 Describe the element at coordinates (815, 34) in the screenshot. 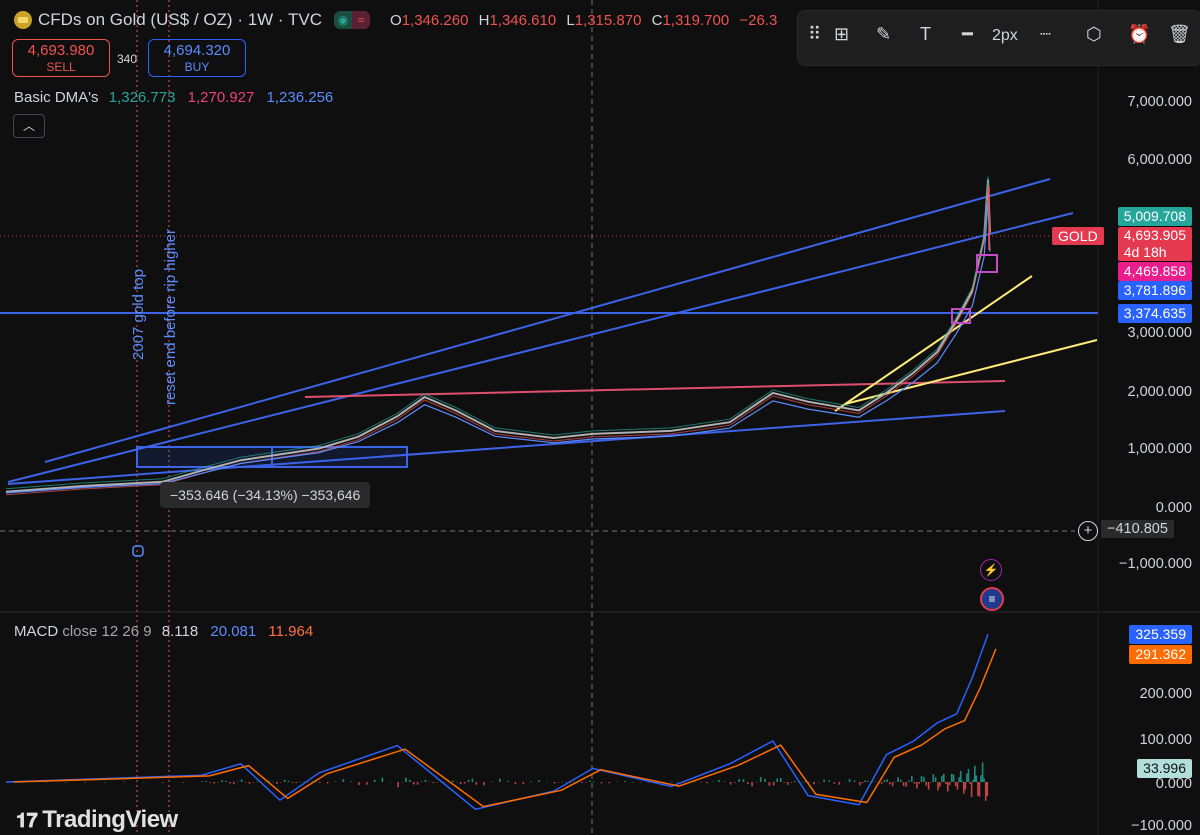

I see `drag-handle-icon: ⠿` at that location.